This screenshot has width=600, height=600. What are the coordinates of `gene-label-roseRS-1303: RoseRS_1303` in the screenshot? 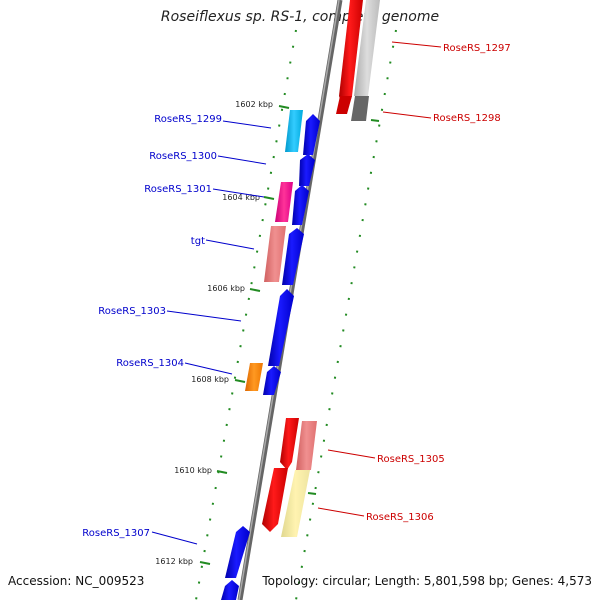 It's located at (132, 311).